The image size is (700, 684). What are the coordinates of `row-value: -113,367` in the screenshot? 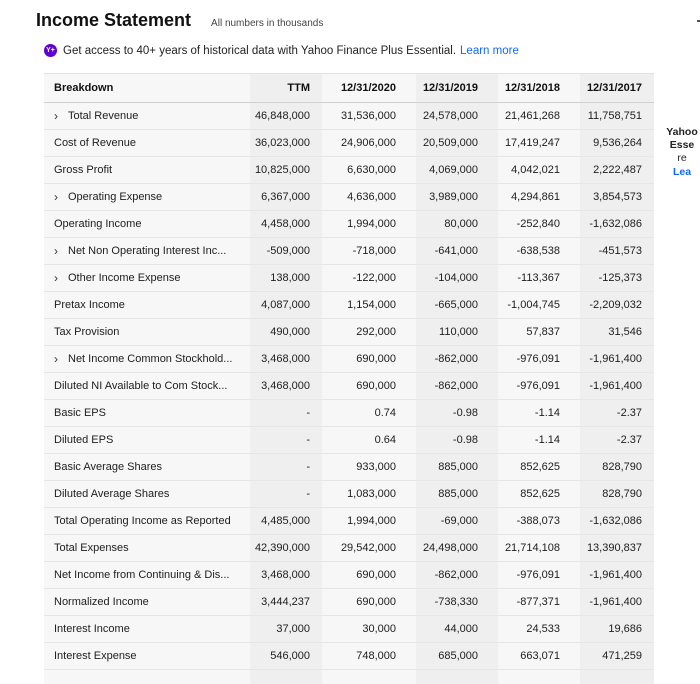 It's located at (538, 277).